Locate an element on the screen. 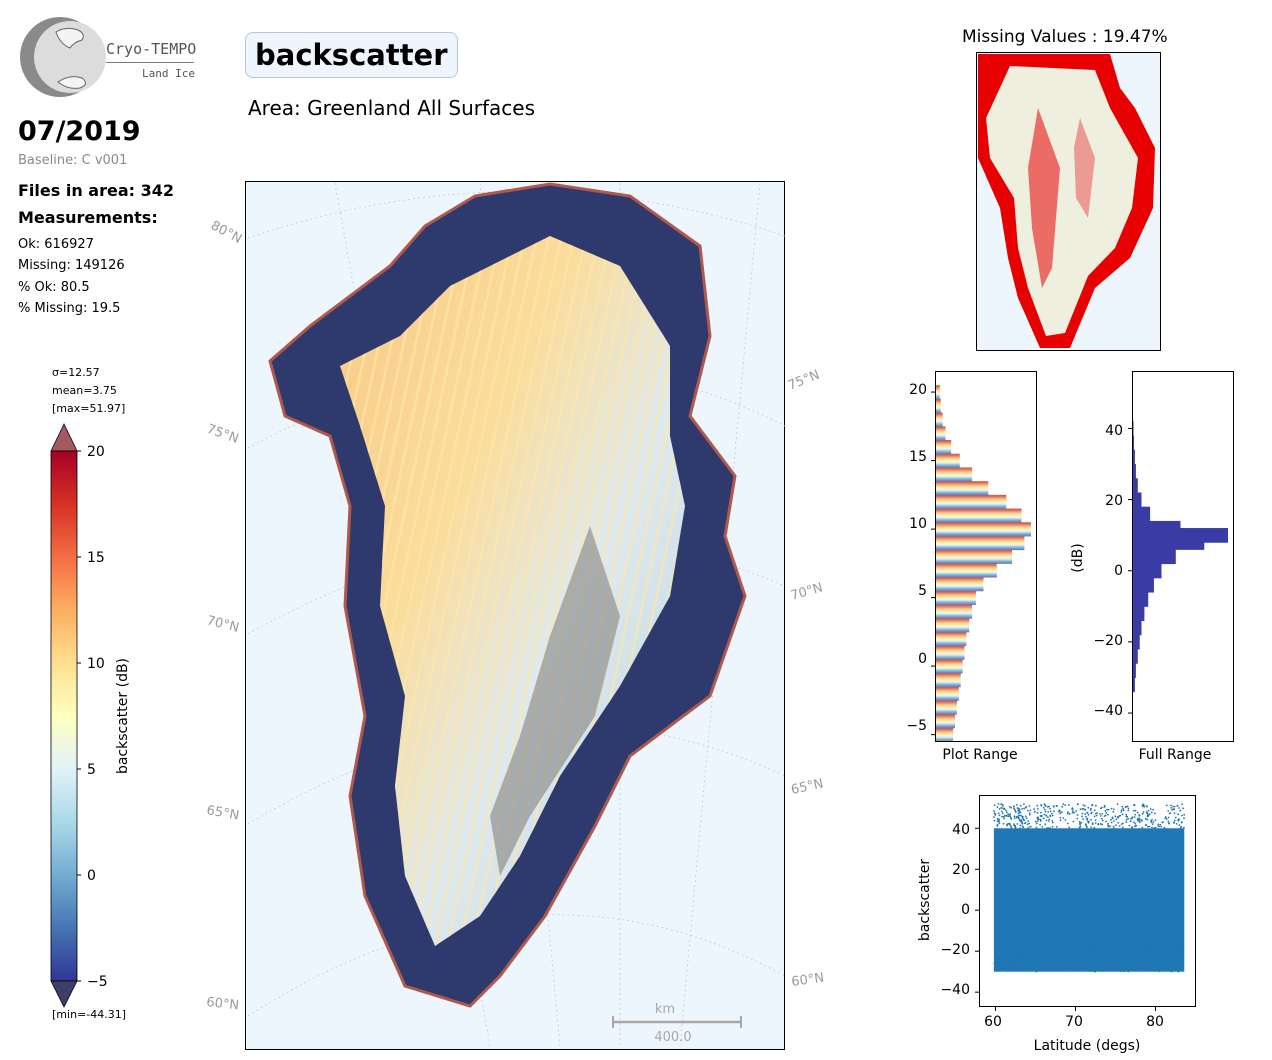 Image resolution: width=1272 pixels, height=1060 pixels. plot-range-tick-10: 10 is located at coordinates (918, 524).